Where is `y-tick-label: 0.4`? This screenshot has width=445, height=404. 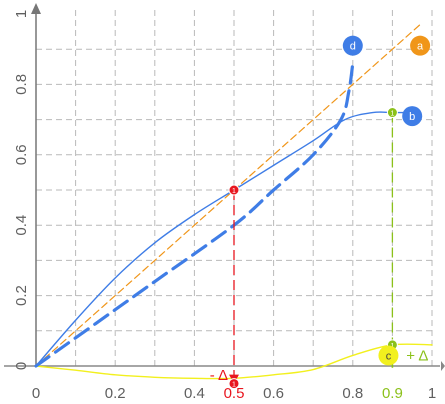
y-tick-label: 0.4 is located at coordinates (21, 225).